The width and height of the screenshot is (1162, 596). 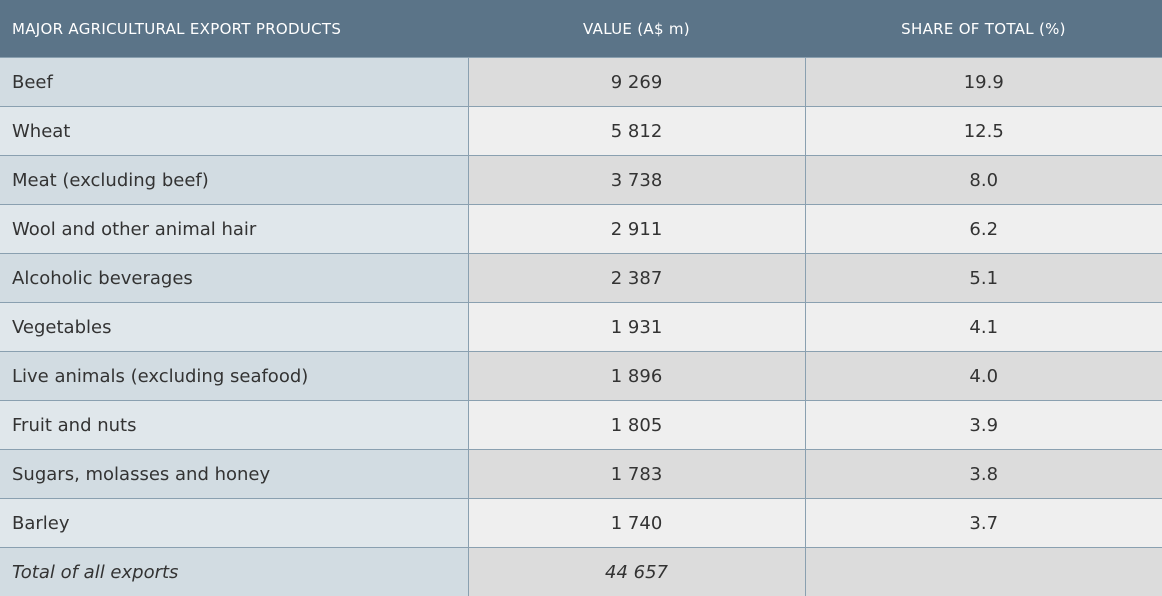 What do you see at coordinates (636, 82) in the screenshot?
I see `value-cell: 9 269` at bounding box center [636, 82].